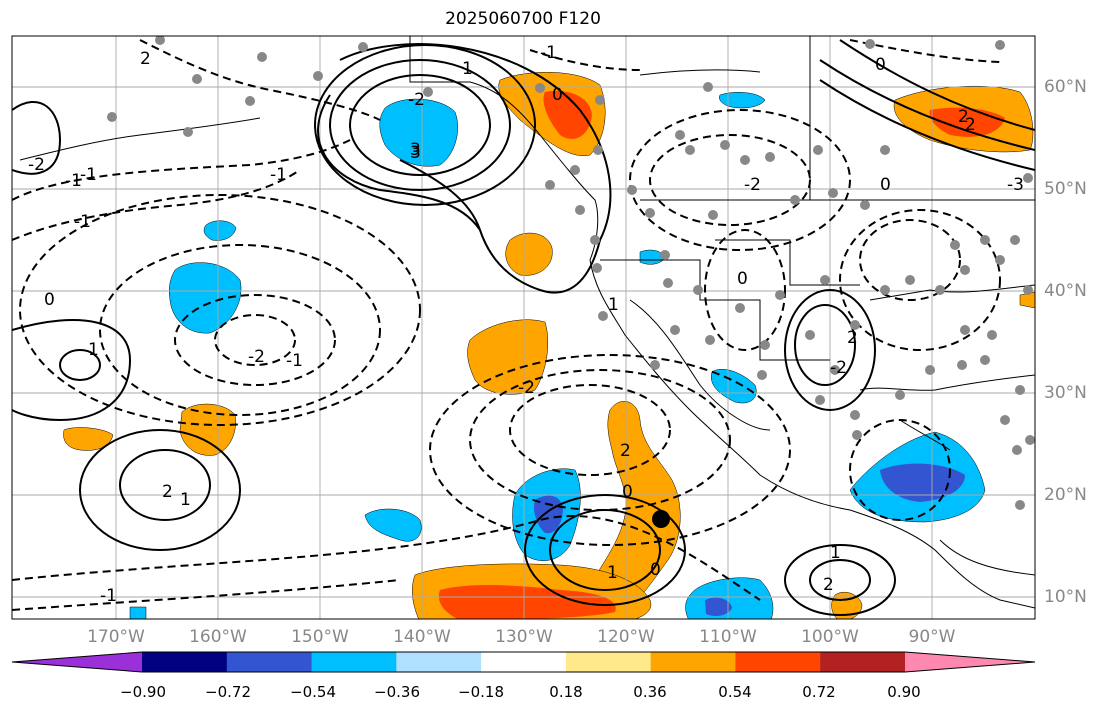 This screenshot has height=712, width=1105. What do you see at coordinates (661, 519) in the screenshot?
I see `highlight-marker` at bounding box center [661, 519].